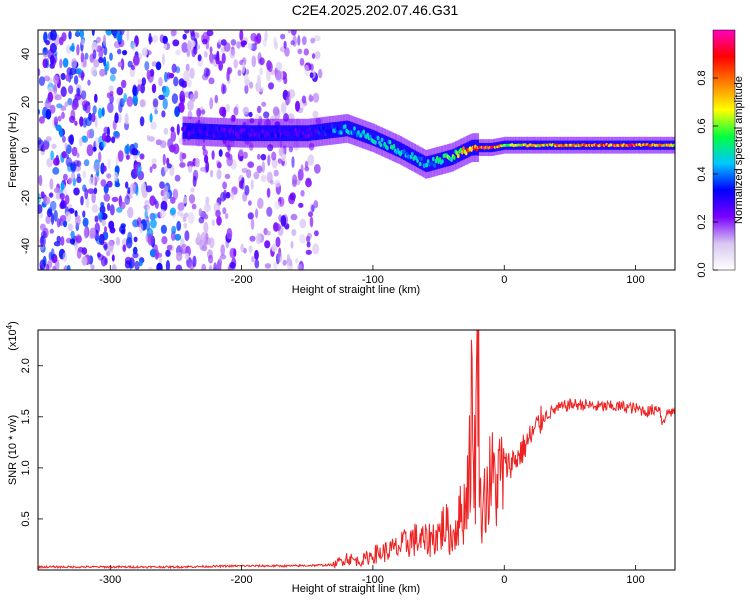  Describe the element at coordinates (635, 580) in the screenshot. I see `x-tick-label: 100` at that location.